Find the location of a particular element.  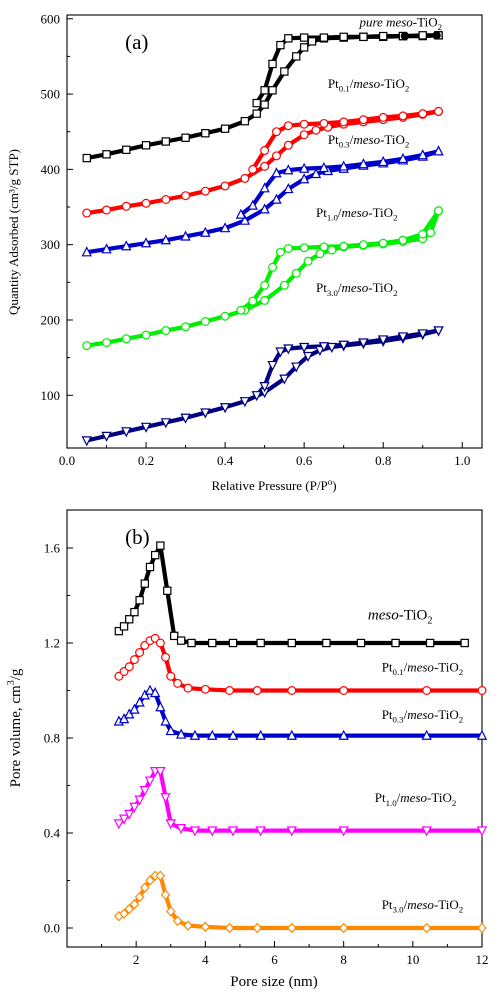

series-2: Pt0.1/meso-TiO2 is located at coordinates (263, 147).